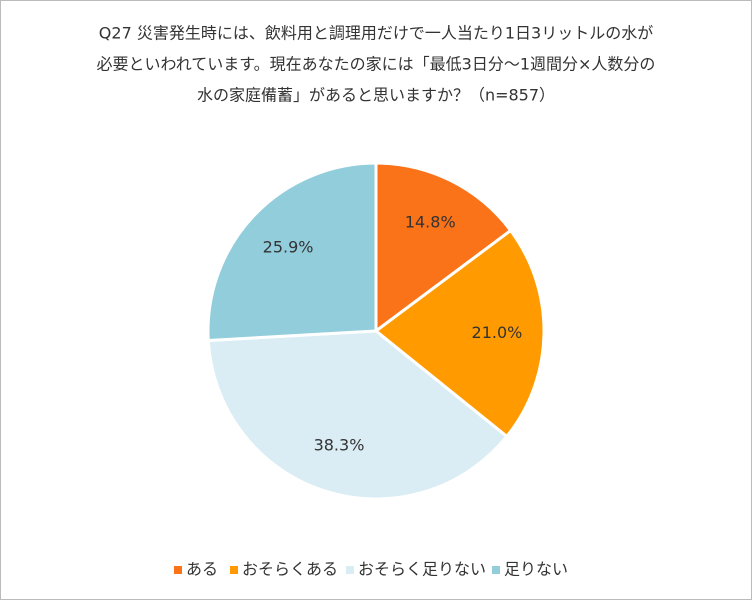 The image size is (752, 600). I want to click on chart-title: 水の家庭備蓄」があると思いますか？（n=857）, so click(376, 95).